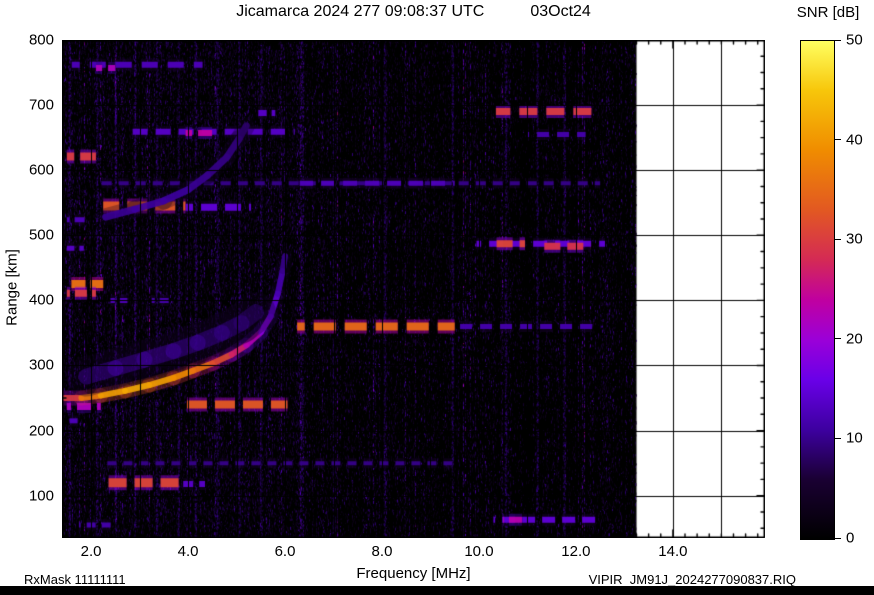  What do you see at coordinates (91, 551) in the screenshot?
I see `x-tick-label: 2.0` at bounding box center [91, 551].